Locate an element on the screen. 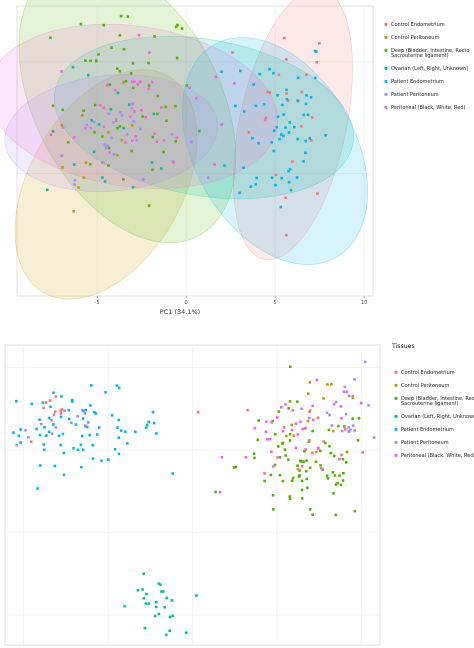 The width and height of the screenshot is (474, 648). confidence-ellipse is located at coordinates (292, 130).